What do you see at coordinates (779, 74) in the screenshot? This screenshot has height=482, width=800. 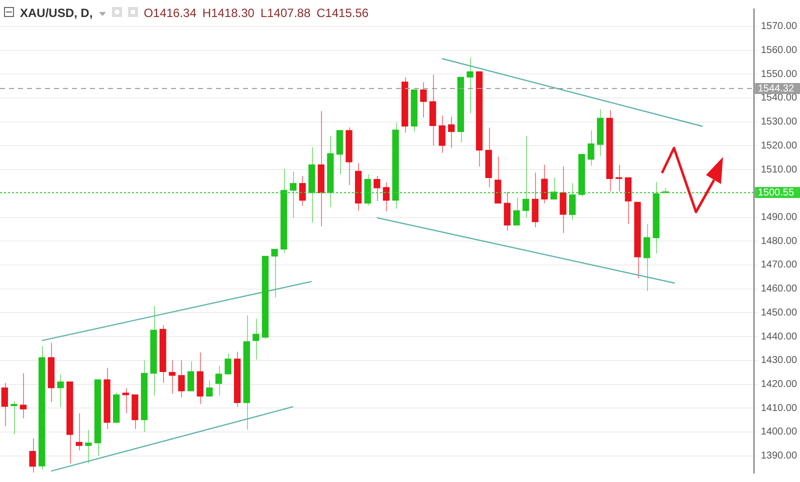 I see `y-tick-label: 1550.00` at bounding box center [779, 74].